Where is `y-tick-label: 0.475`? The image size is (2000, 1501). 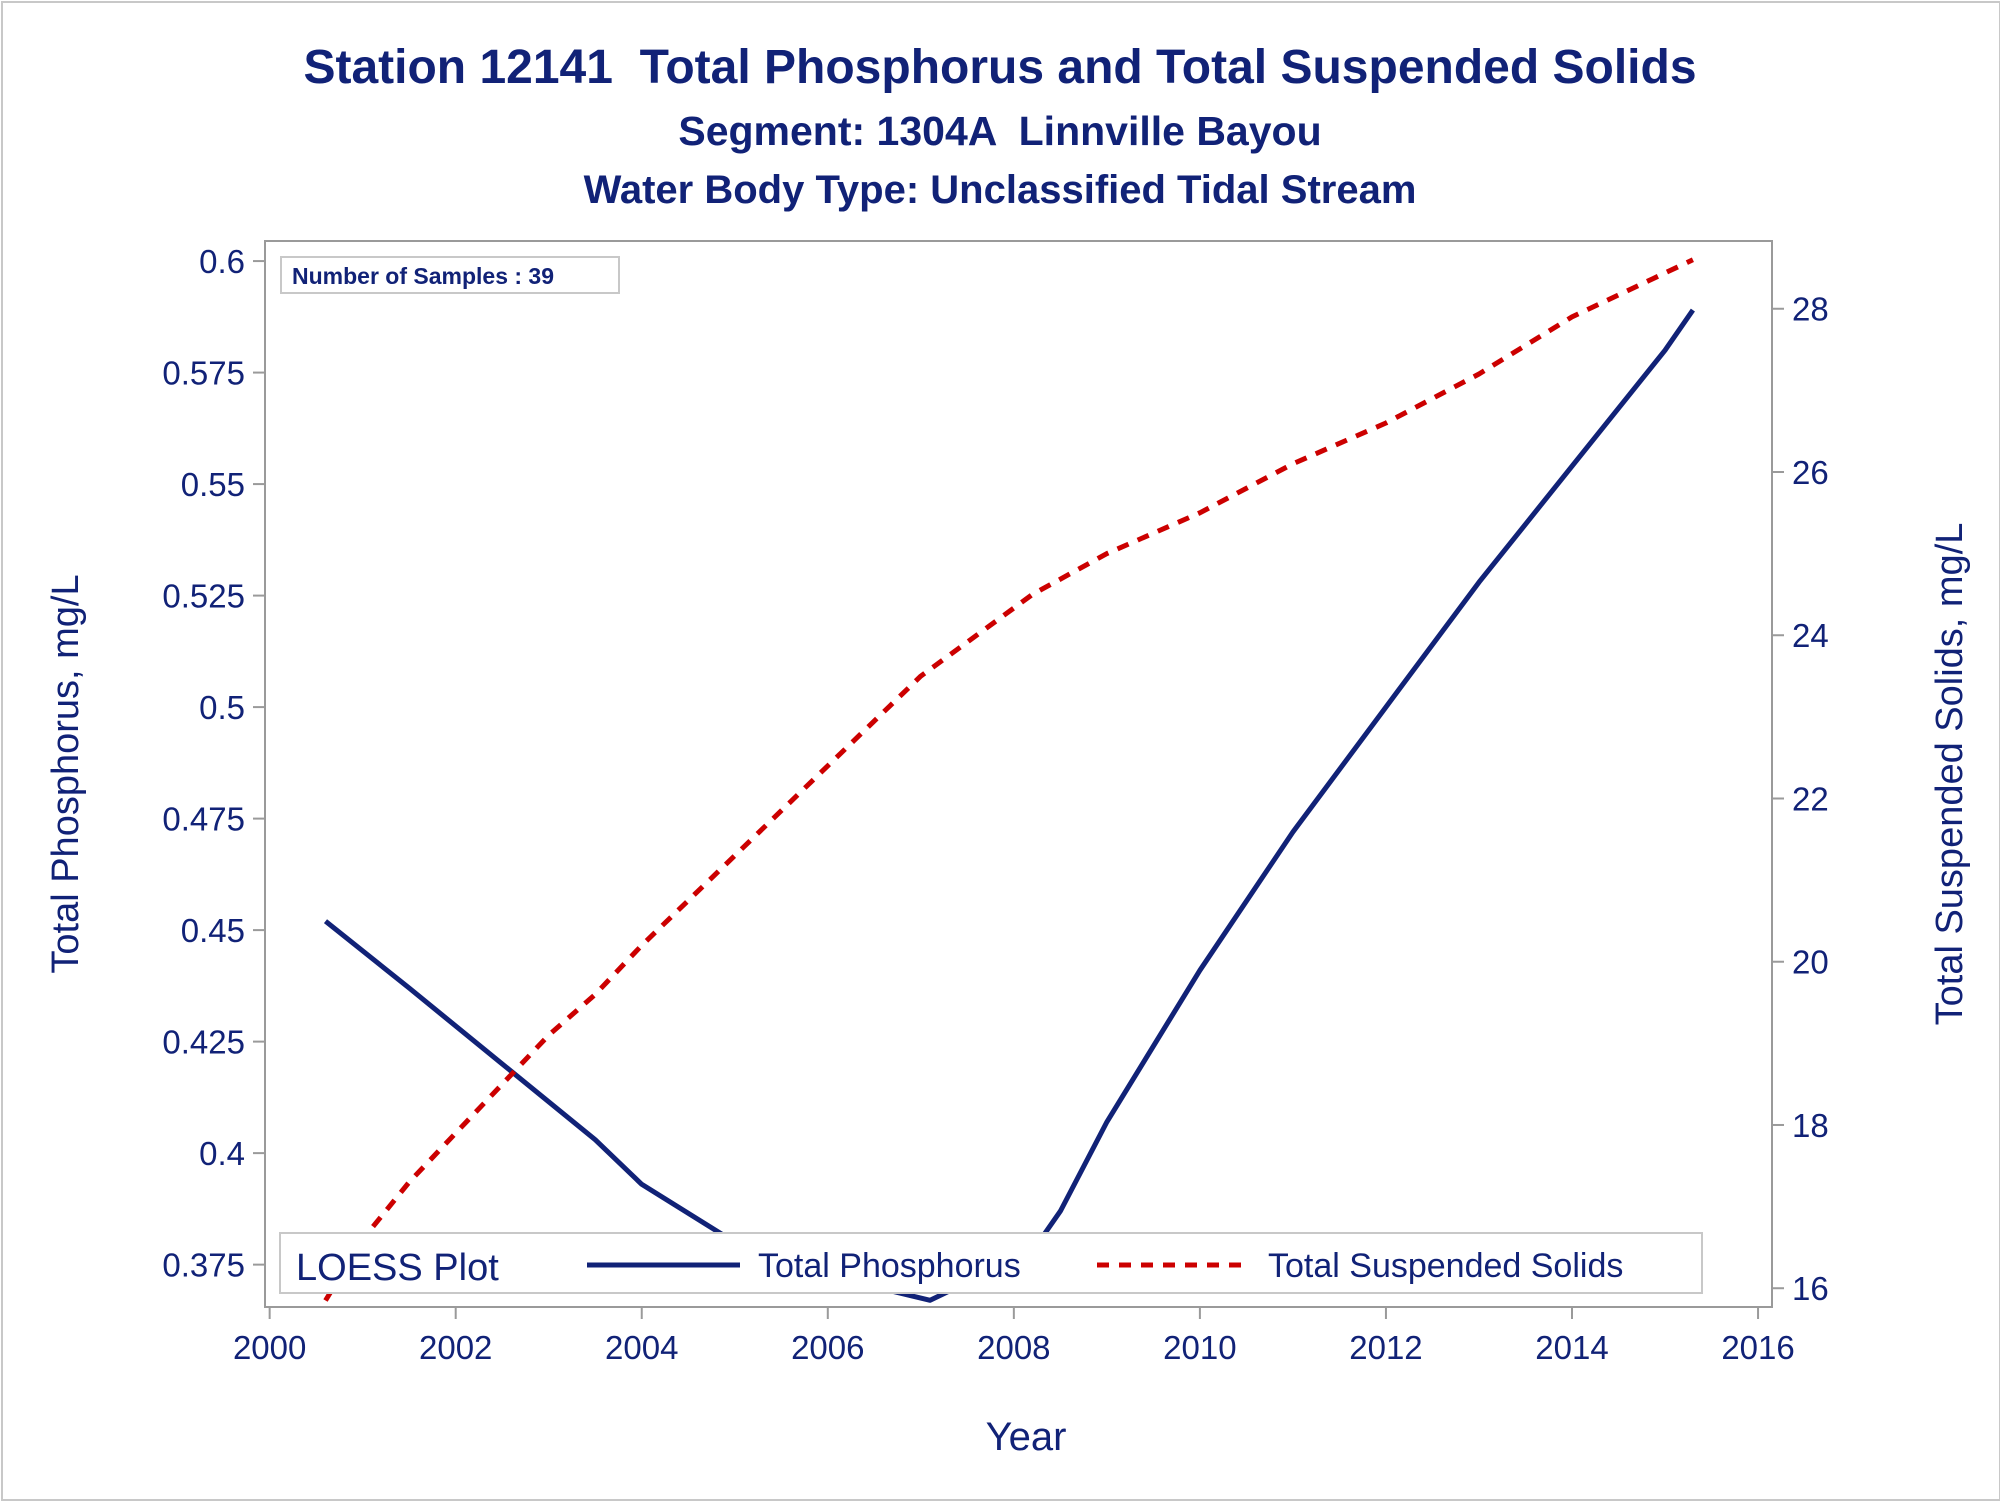
y-tick-label: 0.475 is located at coordinates (203, 819).